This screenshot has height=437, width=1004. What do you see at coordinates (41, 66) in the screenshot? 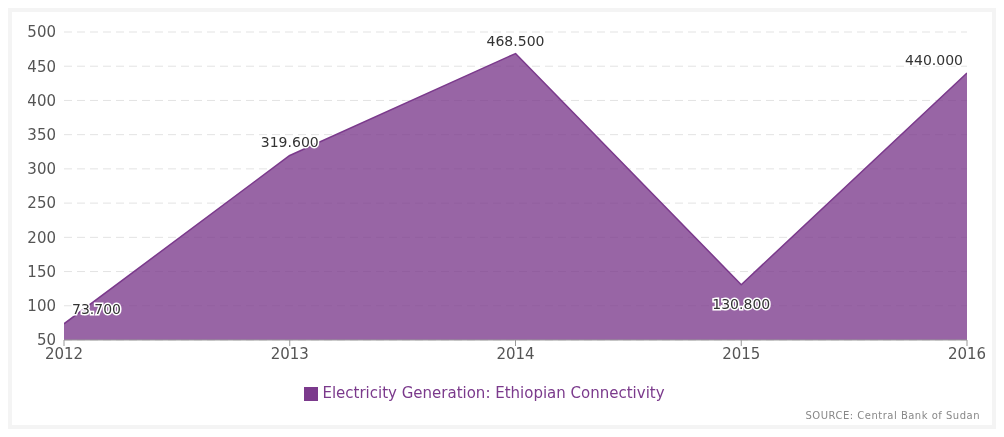
I see `y-tick-label: 450` at bounding box center [41, 66].